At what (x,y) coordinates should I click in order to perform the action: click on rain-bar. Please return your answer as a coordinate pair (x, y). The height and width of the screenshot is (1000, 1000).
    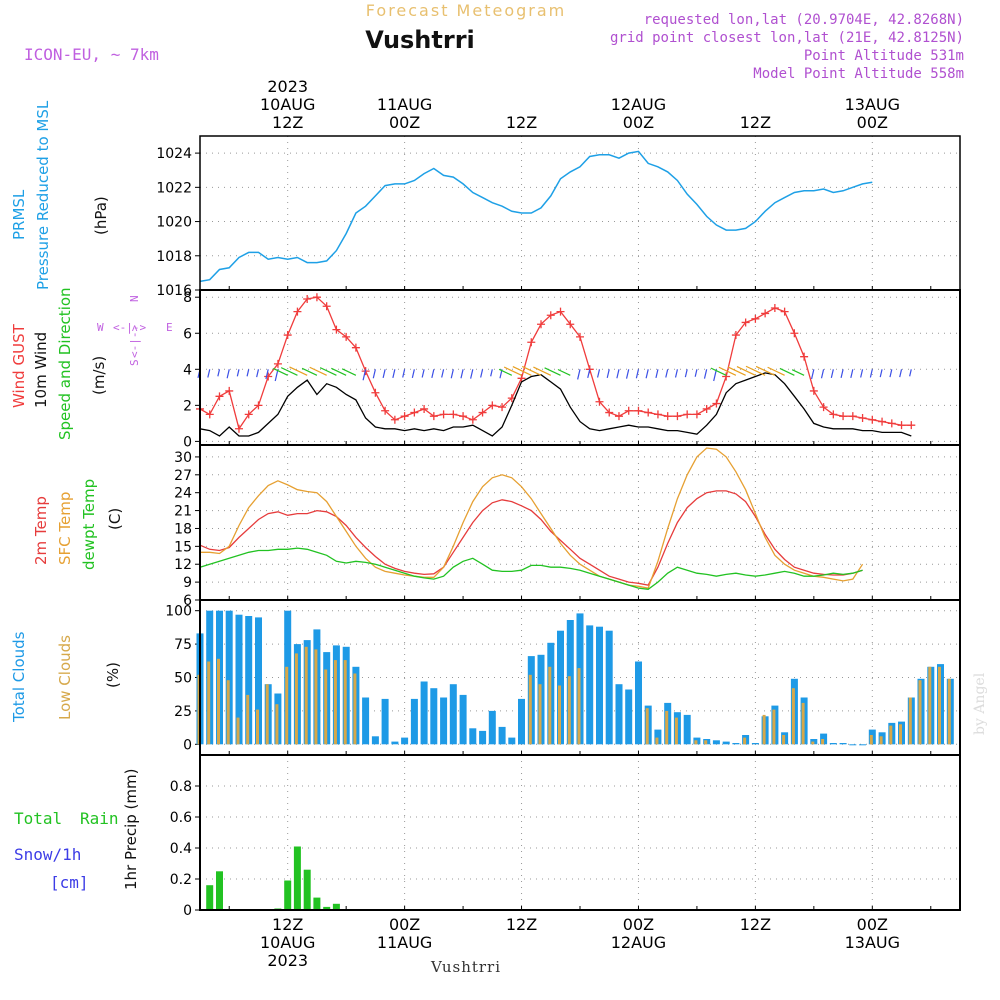
    Looking at the image, I should click on (307, 889).